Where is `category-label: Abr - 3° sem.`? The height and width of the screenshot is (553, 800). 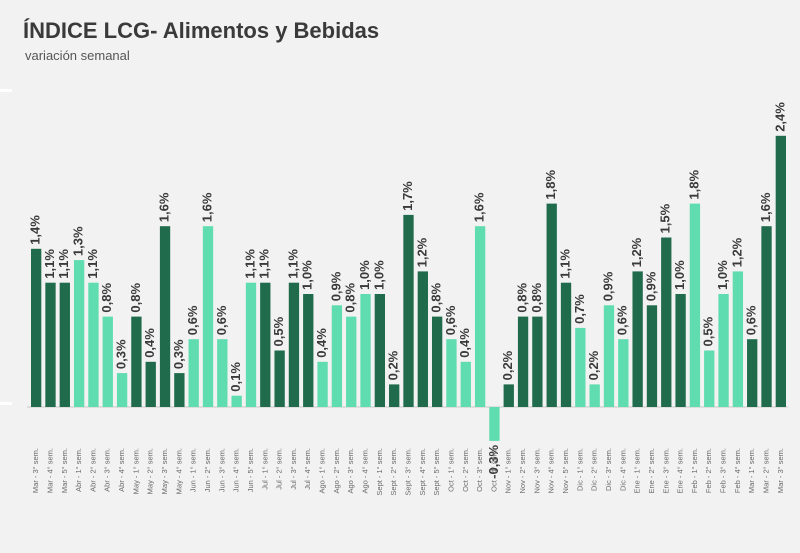
category-label: Abr - 3° sem. is located at coordinates (107, 470).